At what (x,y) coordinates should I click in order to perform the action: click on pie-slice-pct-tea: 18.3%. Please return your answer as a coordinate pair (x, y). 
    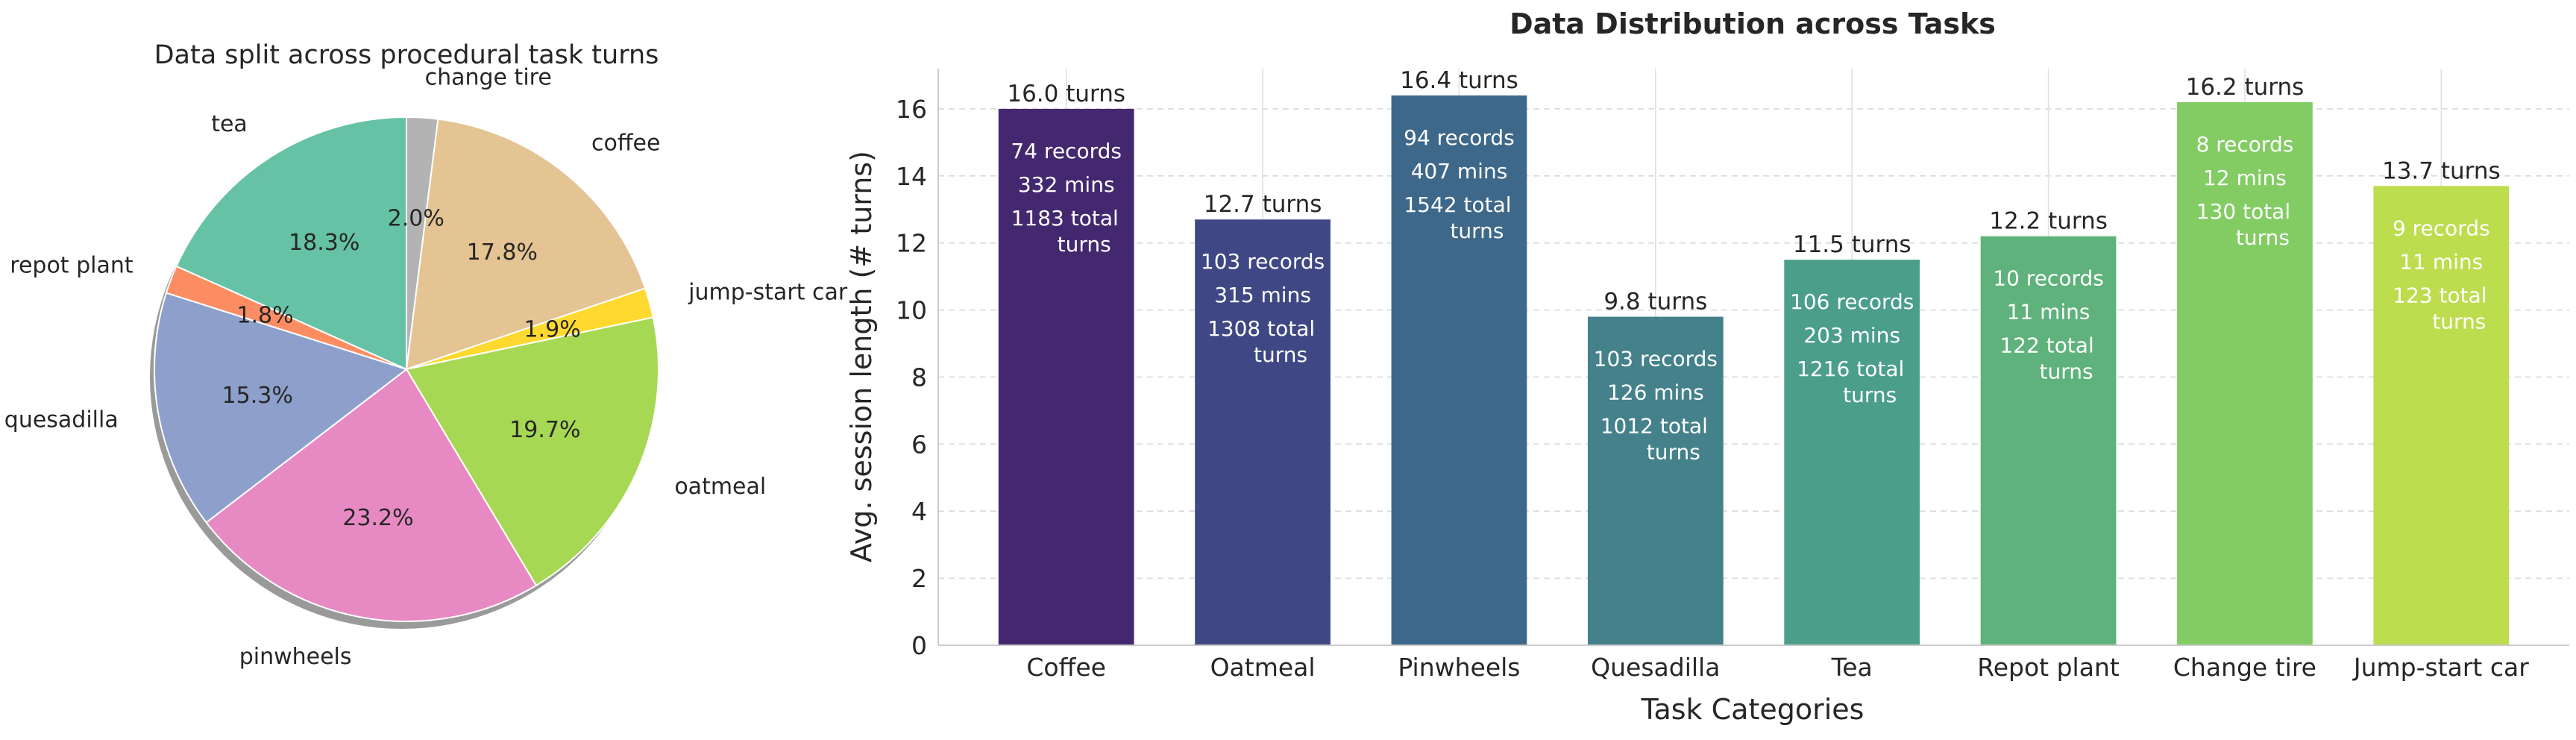
    Looking at the image, I should click on (324, 243).